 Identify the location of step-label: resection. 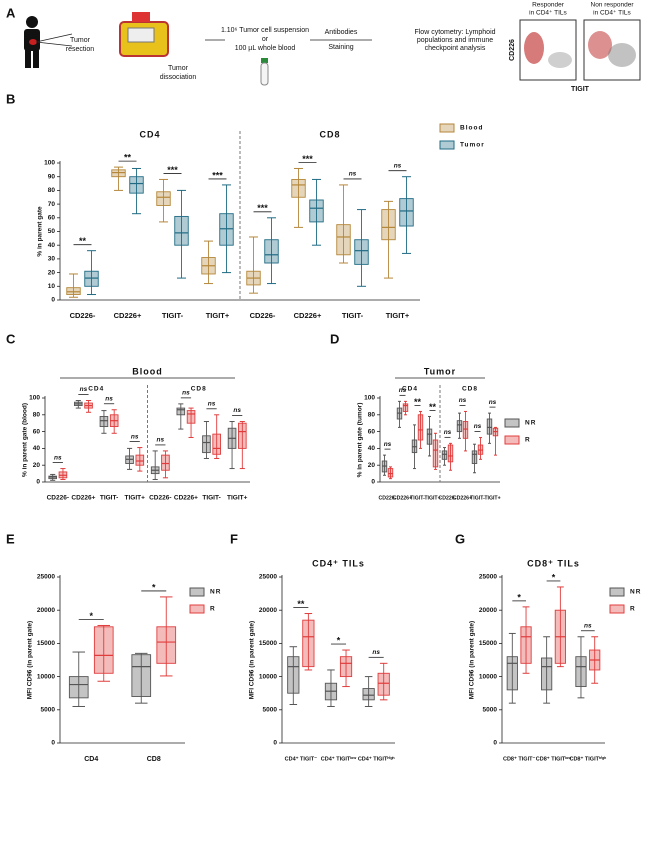
(80, 49).